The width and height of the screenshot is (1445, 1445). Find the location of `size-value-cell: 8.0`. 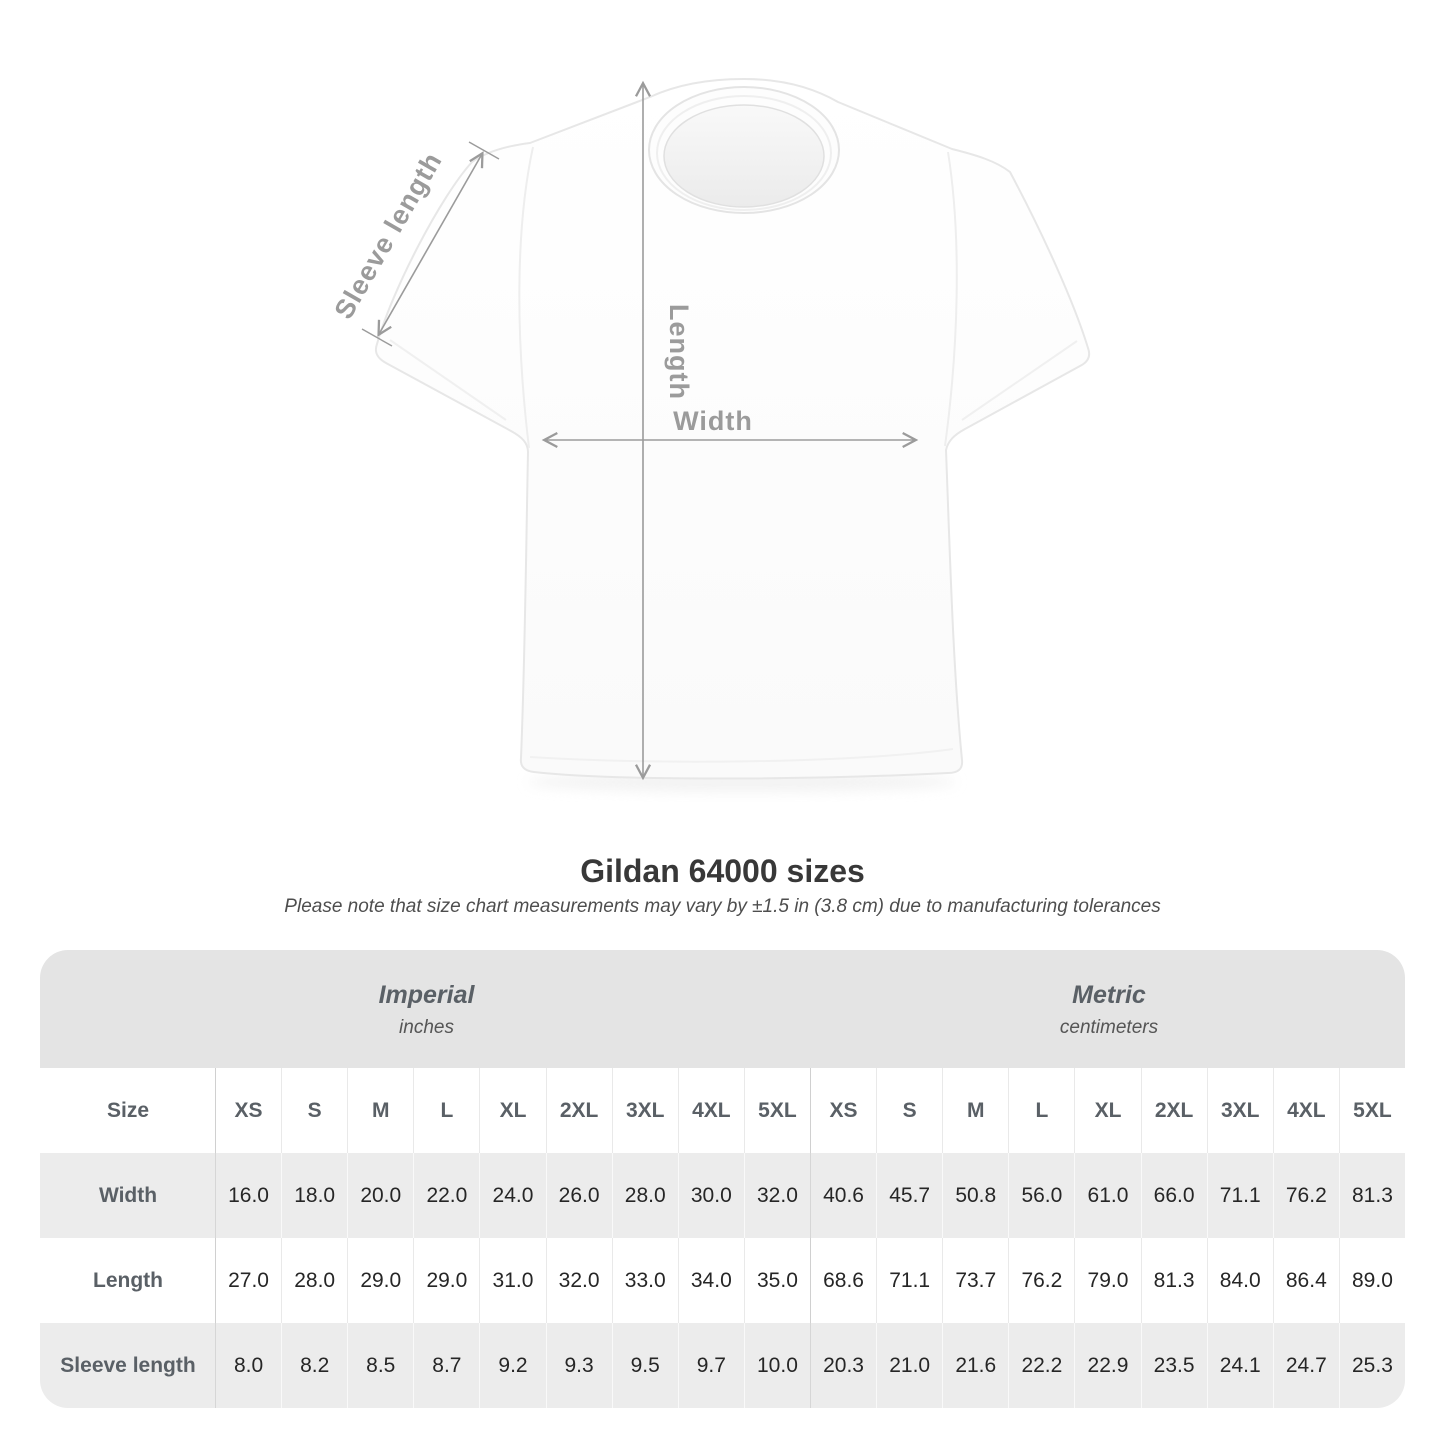

size-value-cell: 8.0 is located at coordinates (248, 1365).